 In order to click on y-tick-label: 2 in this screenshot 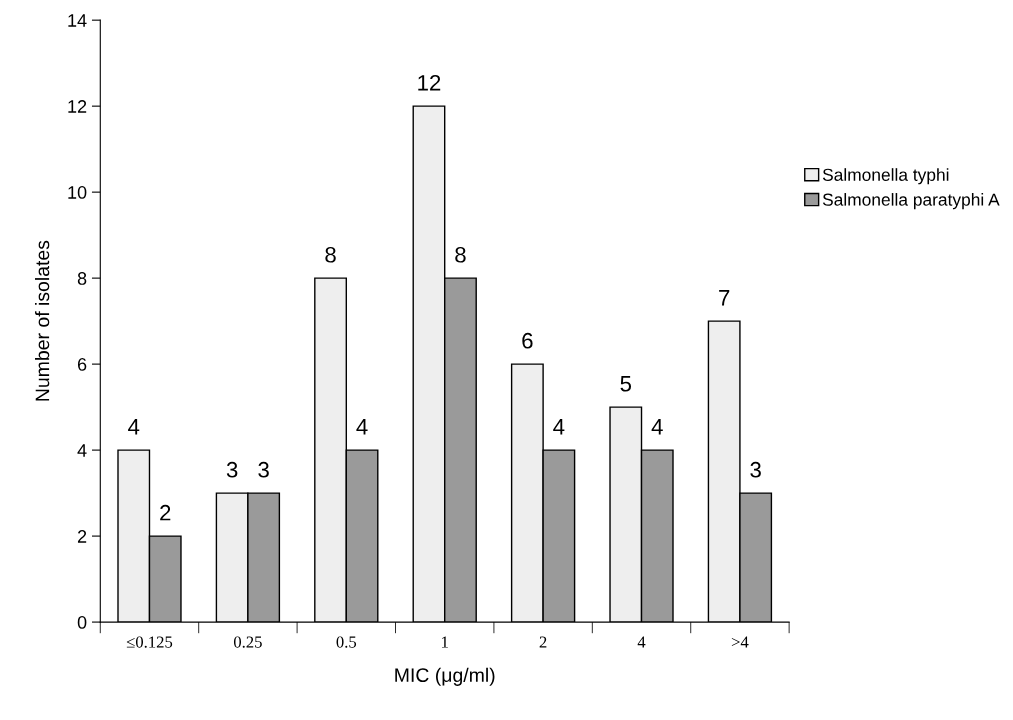, I will do `click(82, 536)`.